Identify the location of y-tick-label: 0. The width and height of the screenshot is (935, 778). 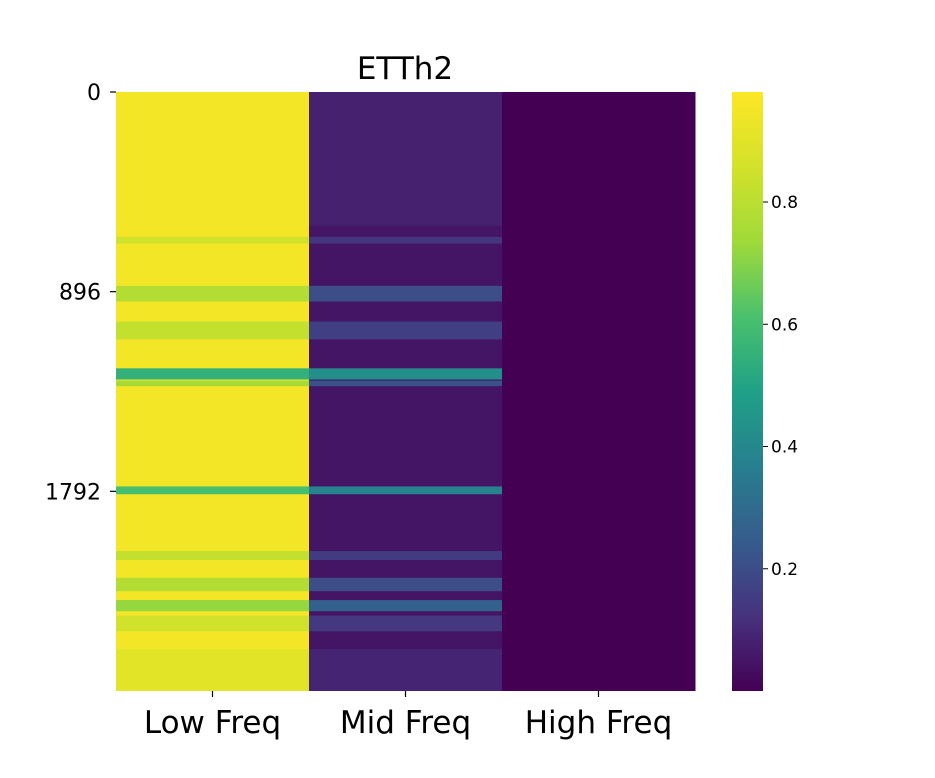
(94, 93).